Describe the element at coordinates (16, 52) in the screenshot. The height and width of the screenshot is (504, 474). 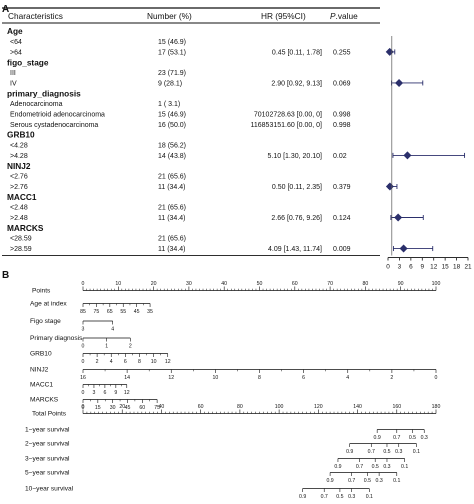
I see `level-label: >64` at that location.